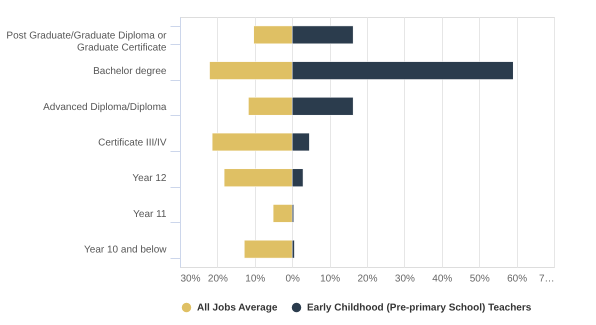 This screenshot has height=325, width=596. I want to click on x-tick-label: 50%, so click(480, 279).